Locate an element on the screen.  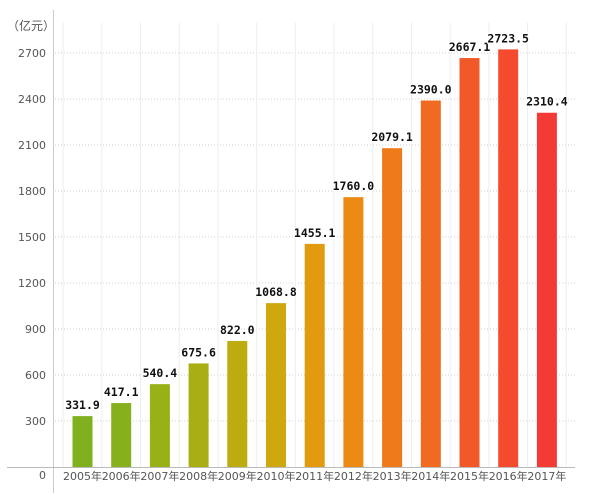
y-tick-label: 2400 is located at coordinates (32, 99).